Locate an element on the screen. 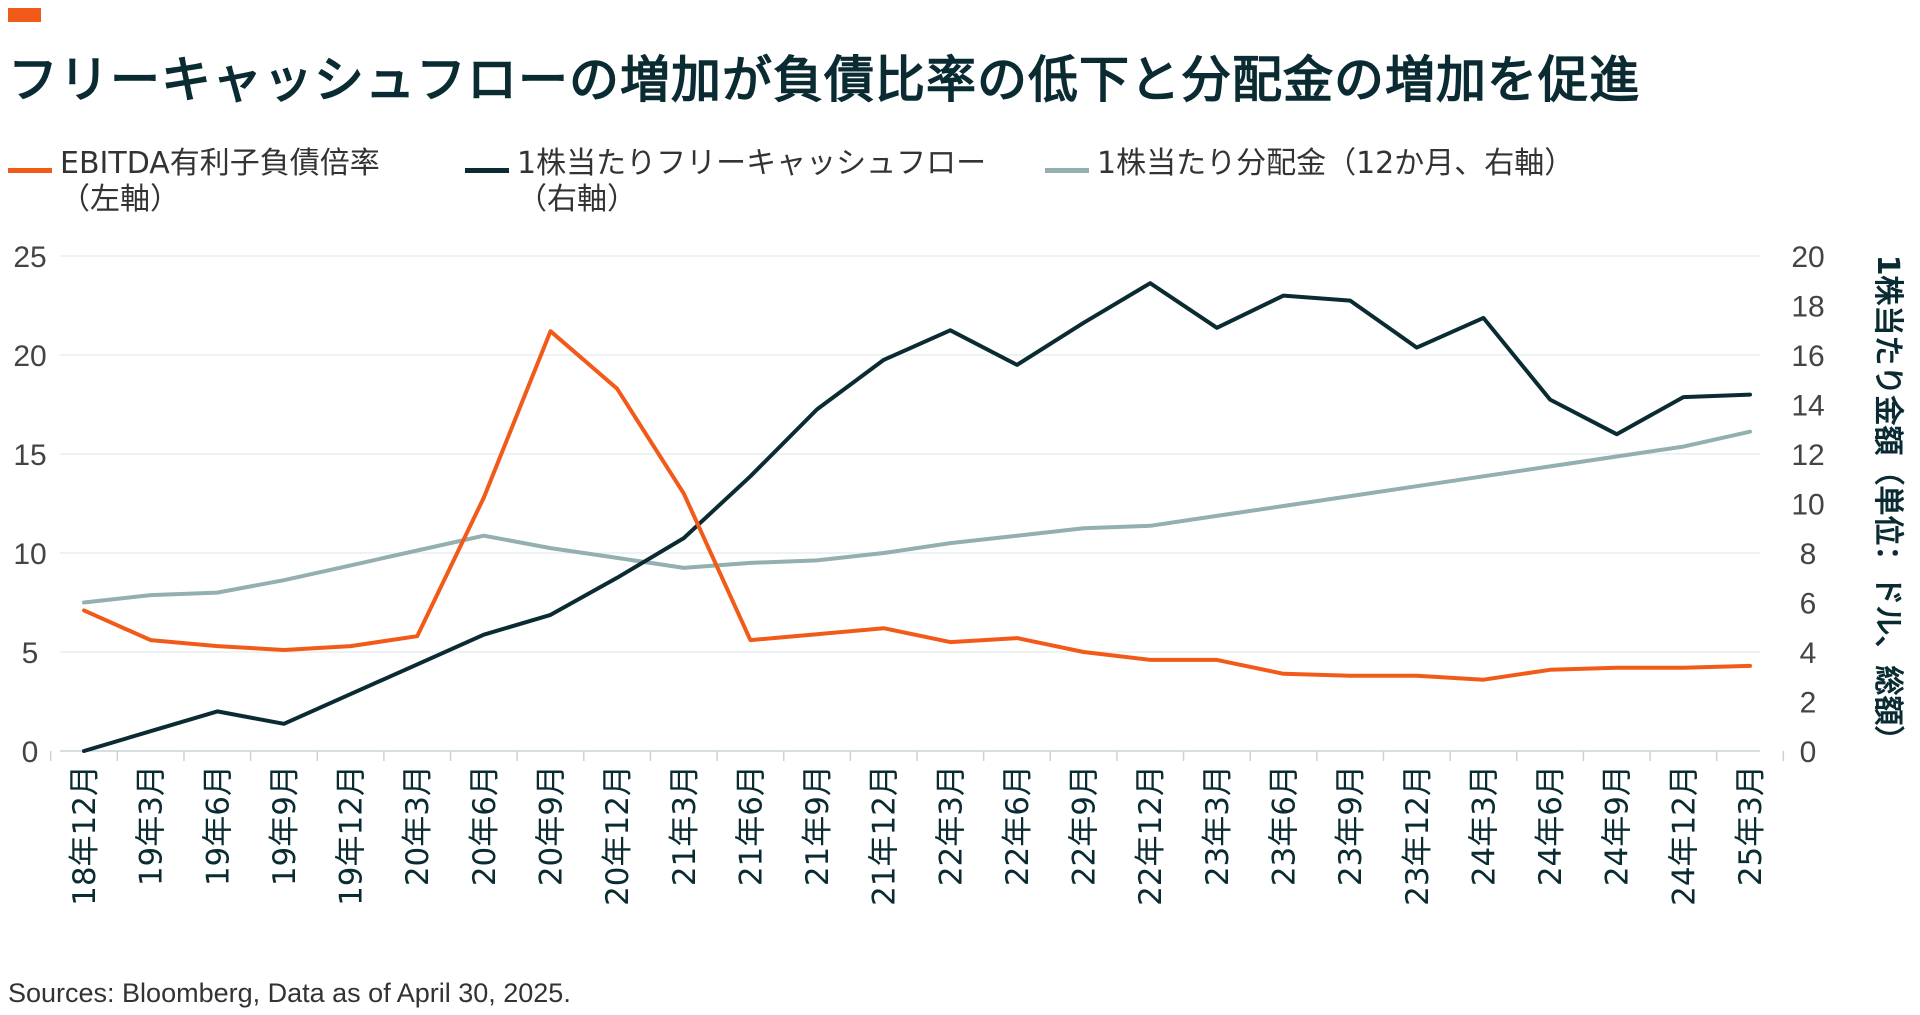 The image size is (1920, 1015). x-tick-label: 23年6月 is located at coordinates (1285, 825).